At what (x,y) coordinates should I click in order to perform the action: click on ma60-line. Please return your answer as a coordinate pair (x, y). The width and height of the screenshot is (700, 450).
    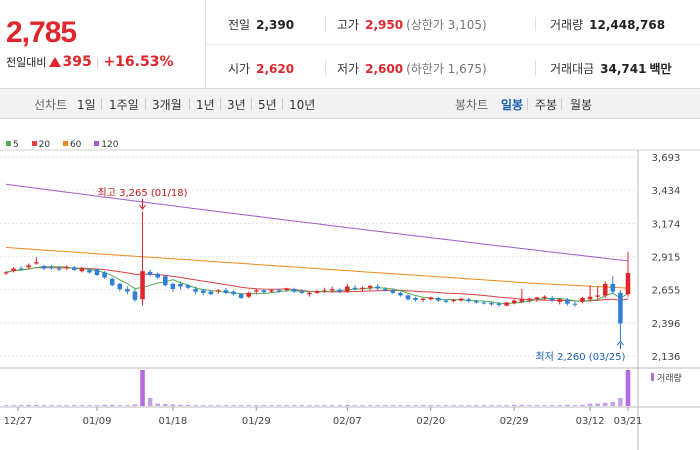
    Looking at the image, I should click on (317, 268).